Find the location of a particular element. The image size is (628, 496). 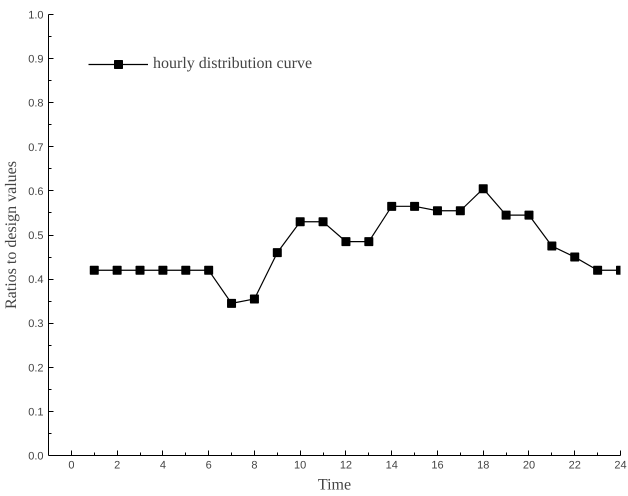

x-tick-label: 20 is located at coordinates (529, 466).